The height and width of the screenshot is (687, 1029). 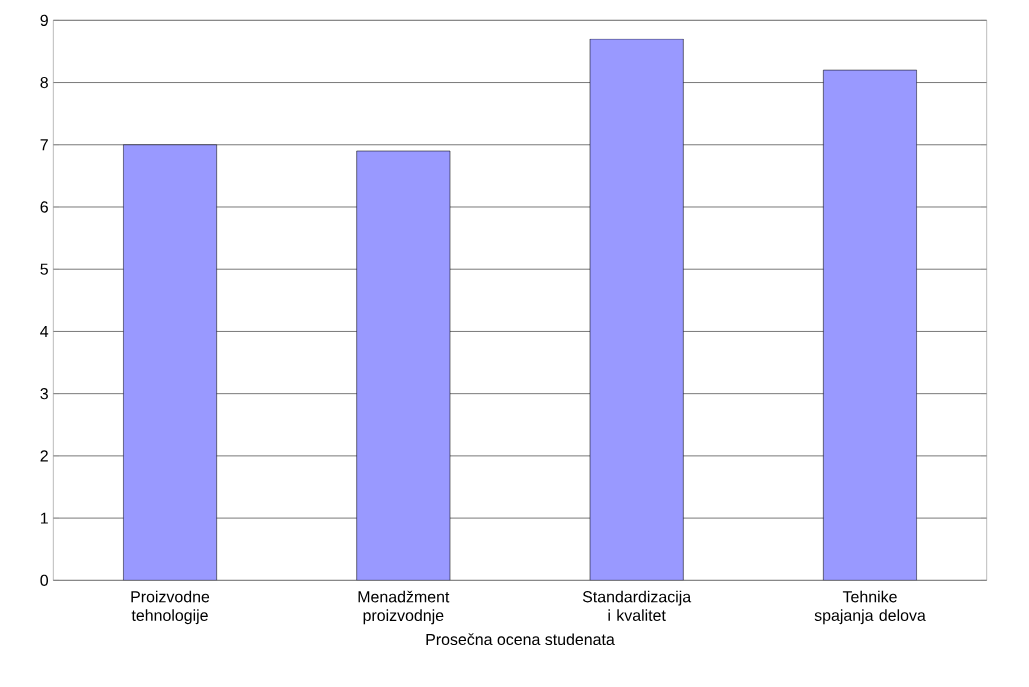 What do you see at coordinates (170, 607) in the screenshot?
I see `x-tick-label: Proizvodne tehnologije` at bounding box center [170, 607].